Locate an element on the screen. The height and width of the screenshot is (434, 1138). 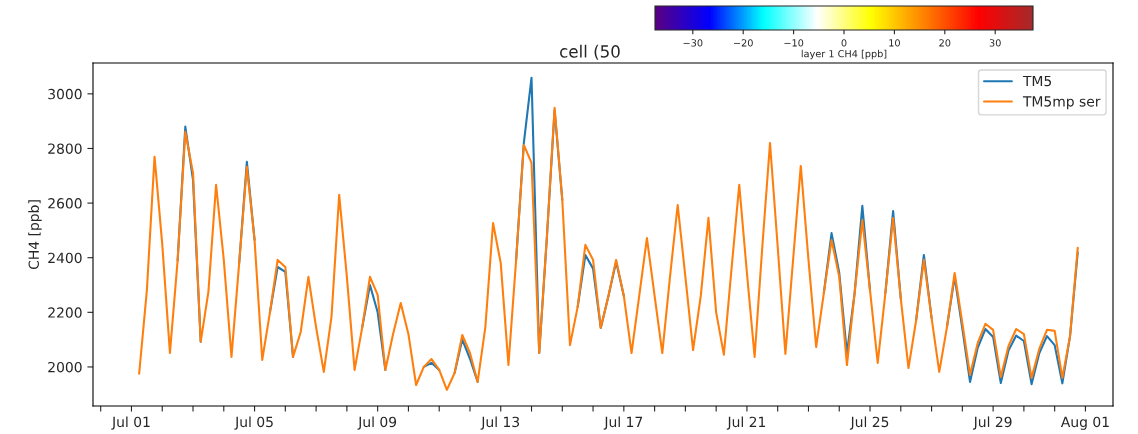
x-tick-label: Jul 29 is located at coordinates (992, 423).